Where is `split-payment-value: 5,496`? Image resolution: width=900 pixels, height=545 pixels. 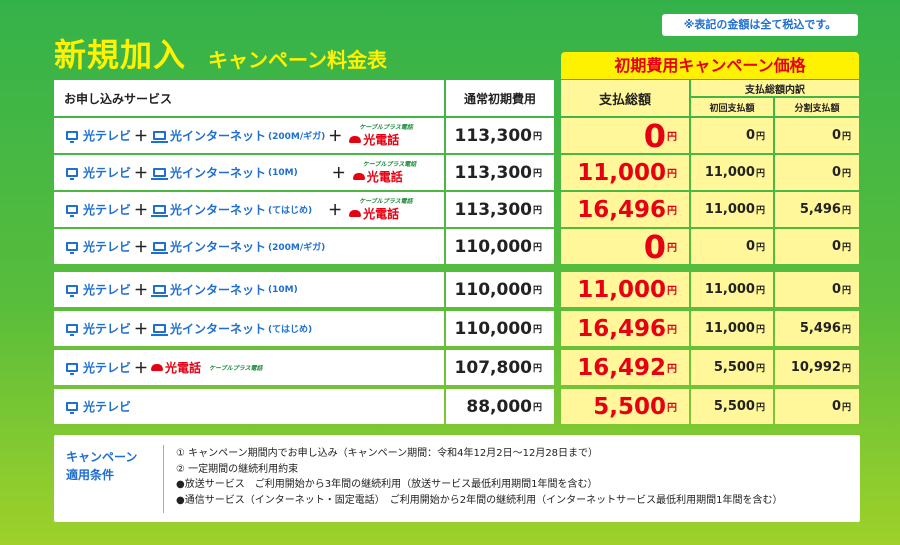
split-payment-value: 5,496 is located at coordinates (820, 328).